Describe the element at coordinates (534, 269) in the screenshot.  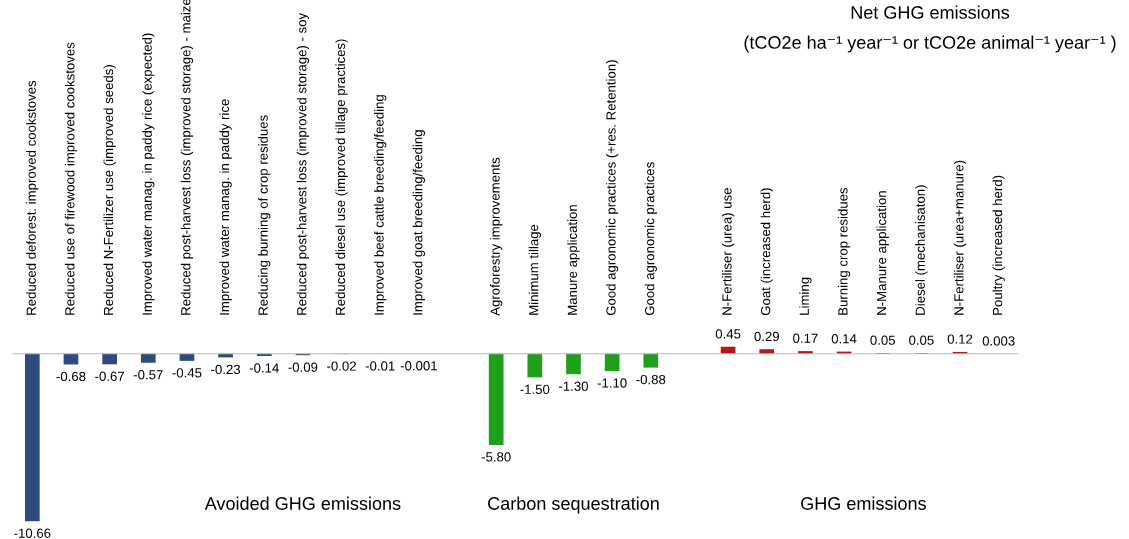
I see `x-tick-label: Minimum tillage` at that location.